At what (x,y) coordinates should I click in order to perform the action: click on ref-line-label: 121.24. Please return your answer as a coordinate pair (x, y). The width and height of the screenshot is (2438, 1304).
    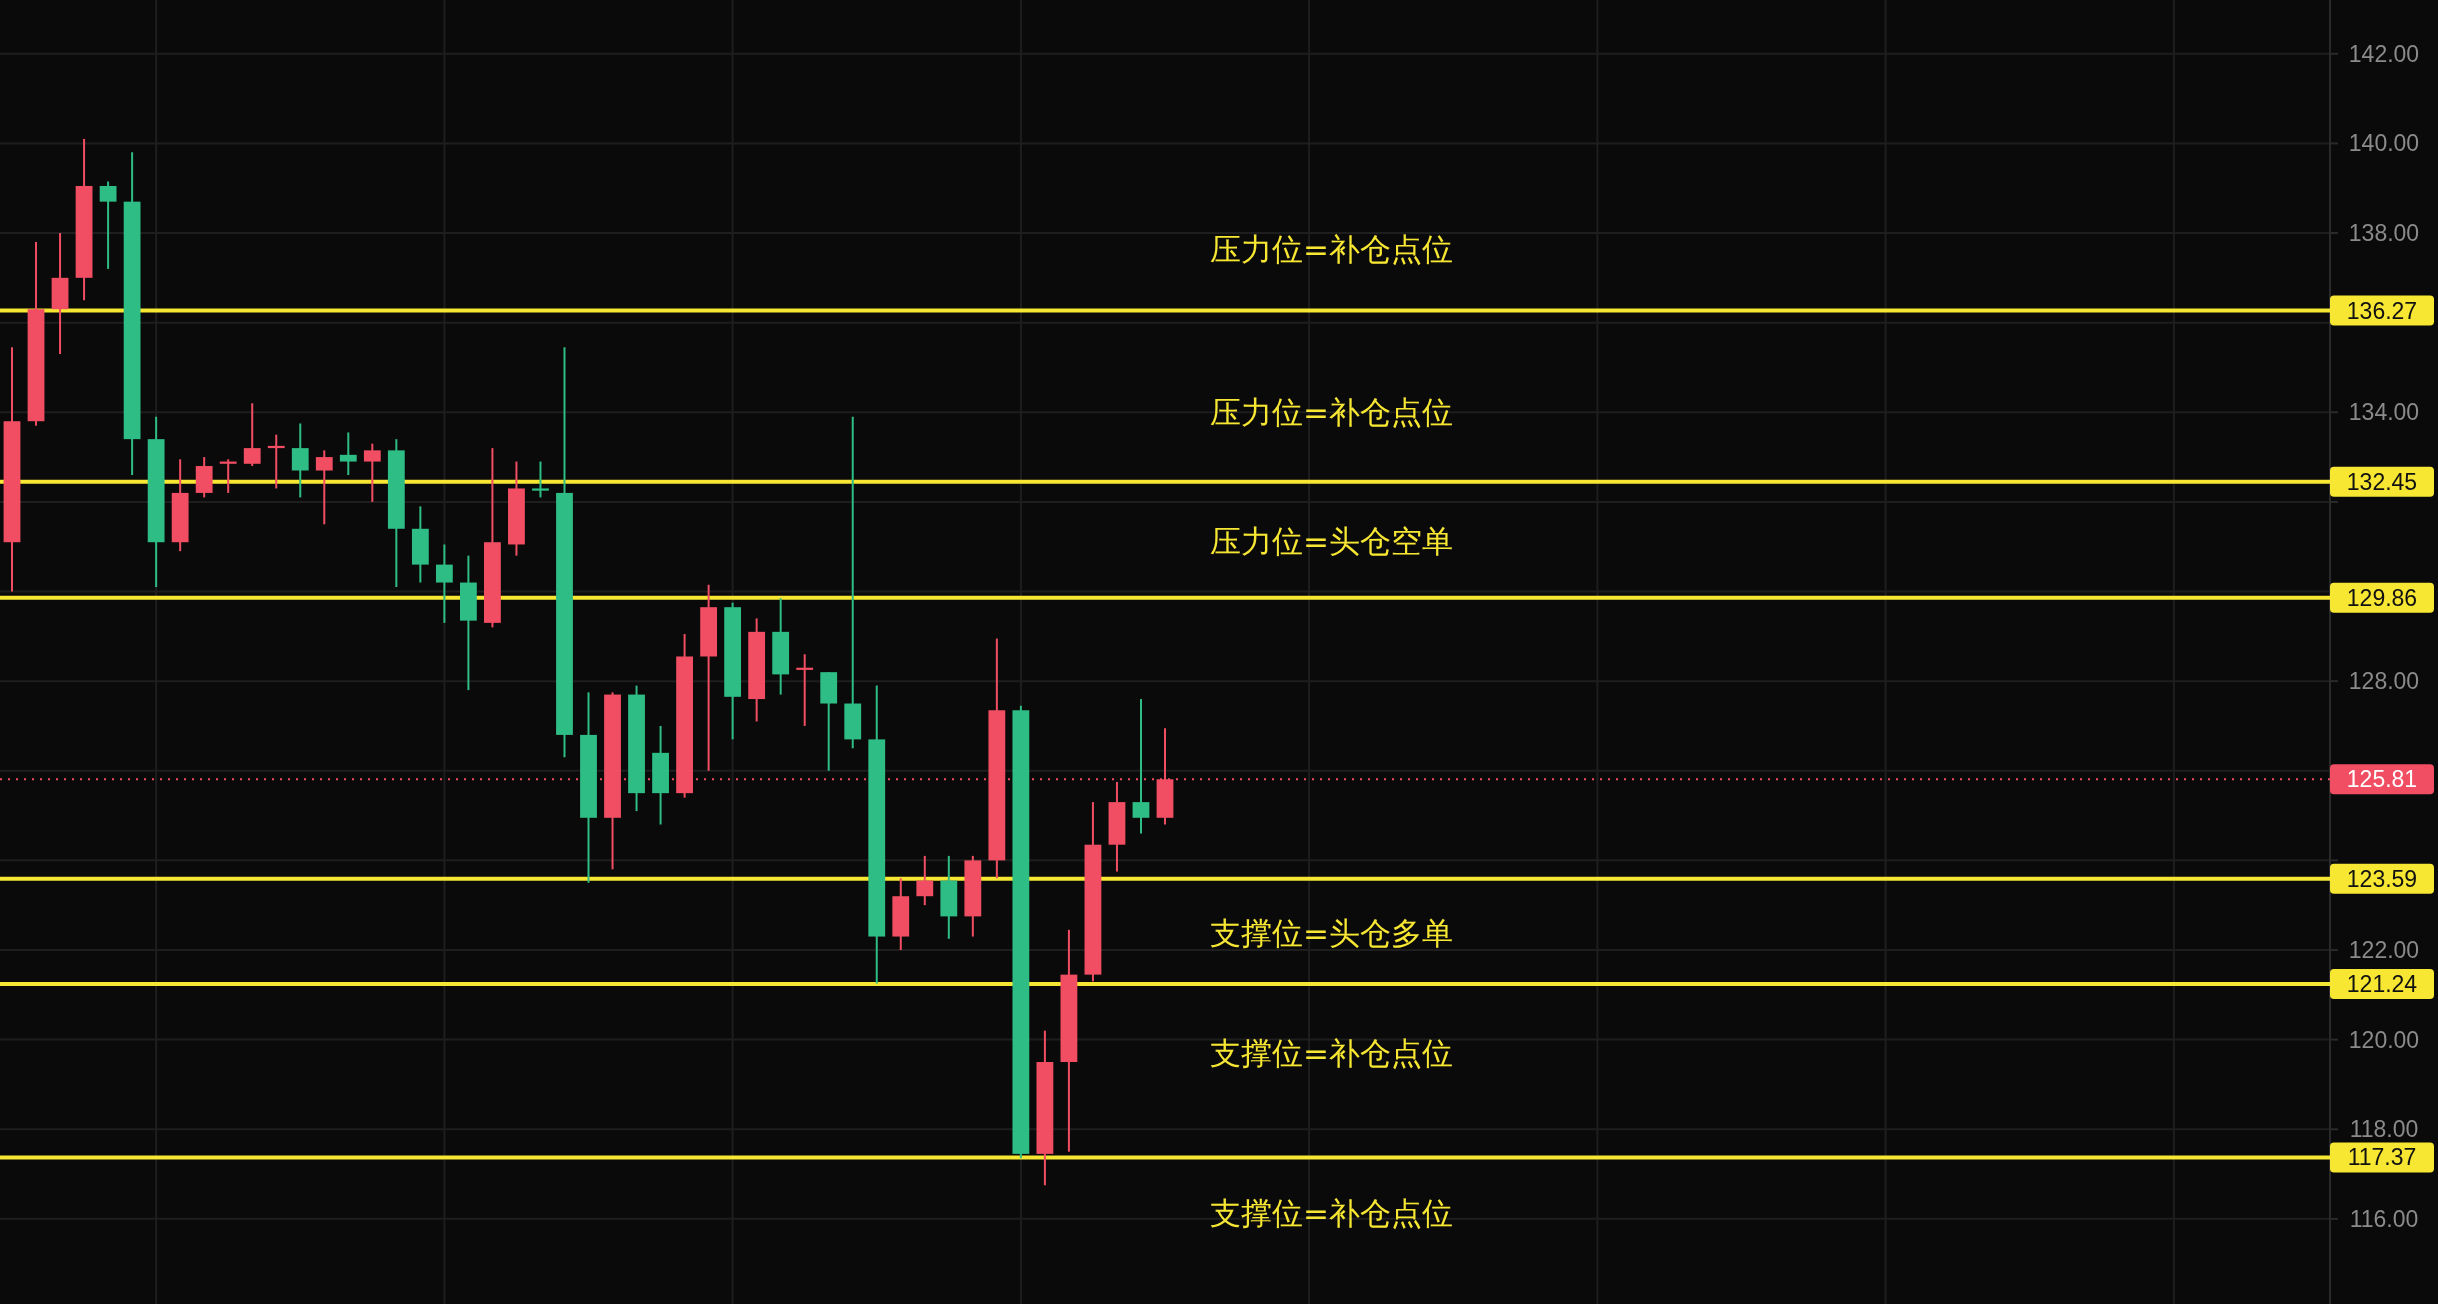
    Looking at the image, I should click on (2382, 984).